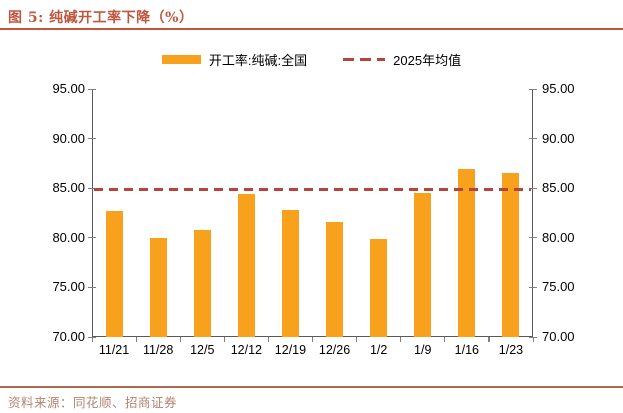  Describe the element at coordinates (68, 138) in the screenshot. I see `y-axis-label-left: 90.00` at that location.